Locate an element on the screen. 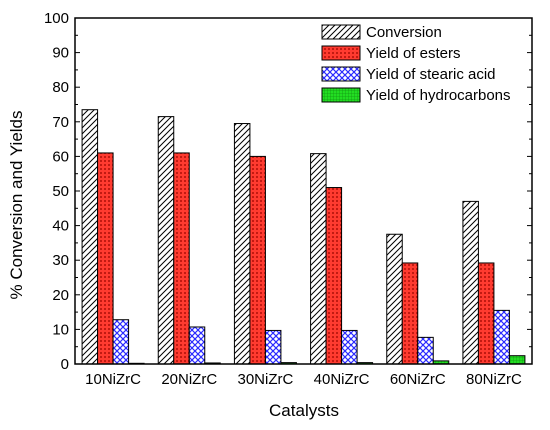  legend-label: Conversion is located at coordinates (404, 32).